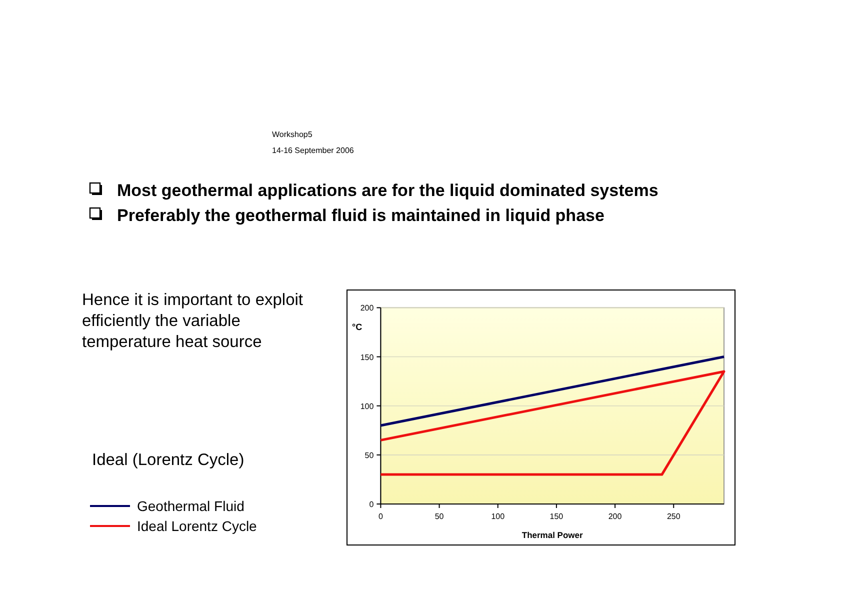 This screenshot has height=595, width=842. I want to click on x-tick-label: 200, so click(615, 516).